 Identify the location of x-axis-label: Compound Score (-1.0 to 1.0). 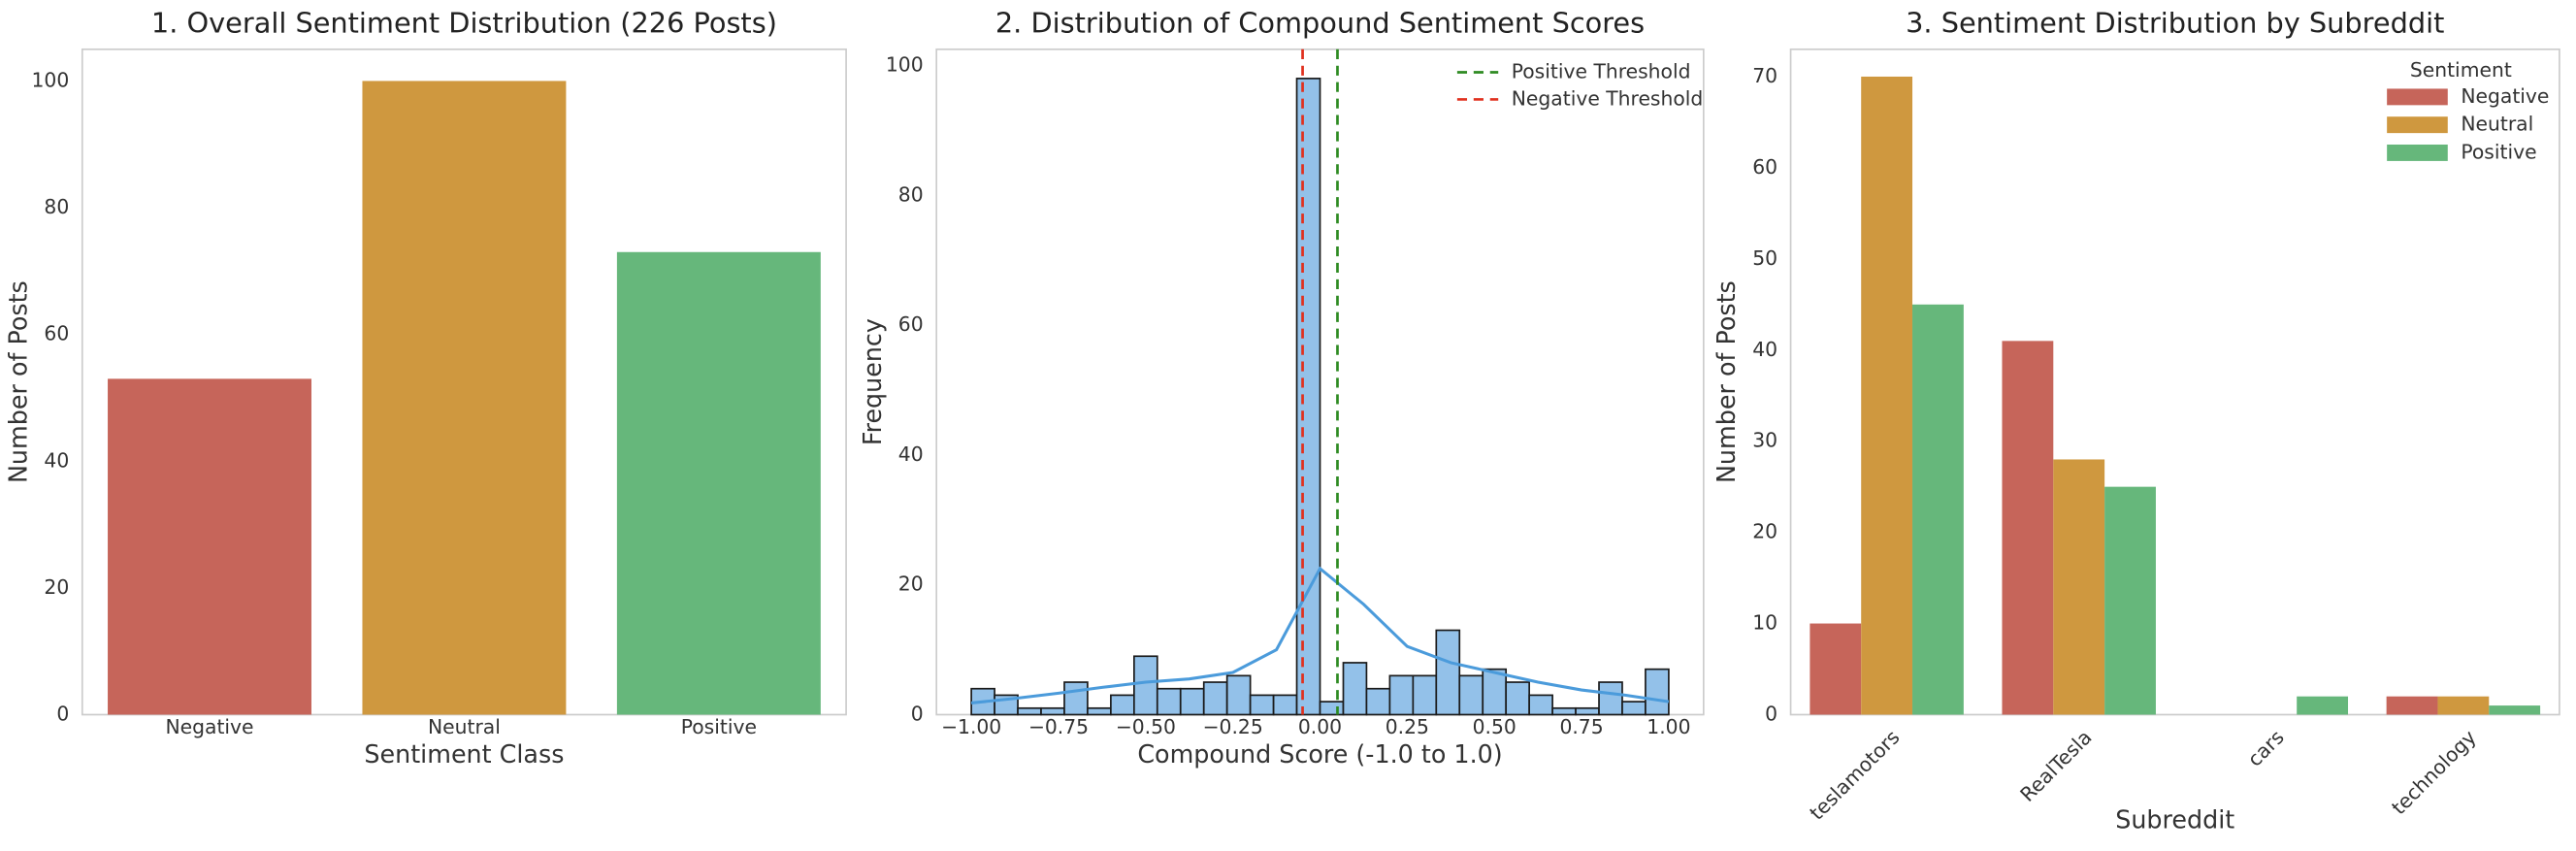
(1319, 754).